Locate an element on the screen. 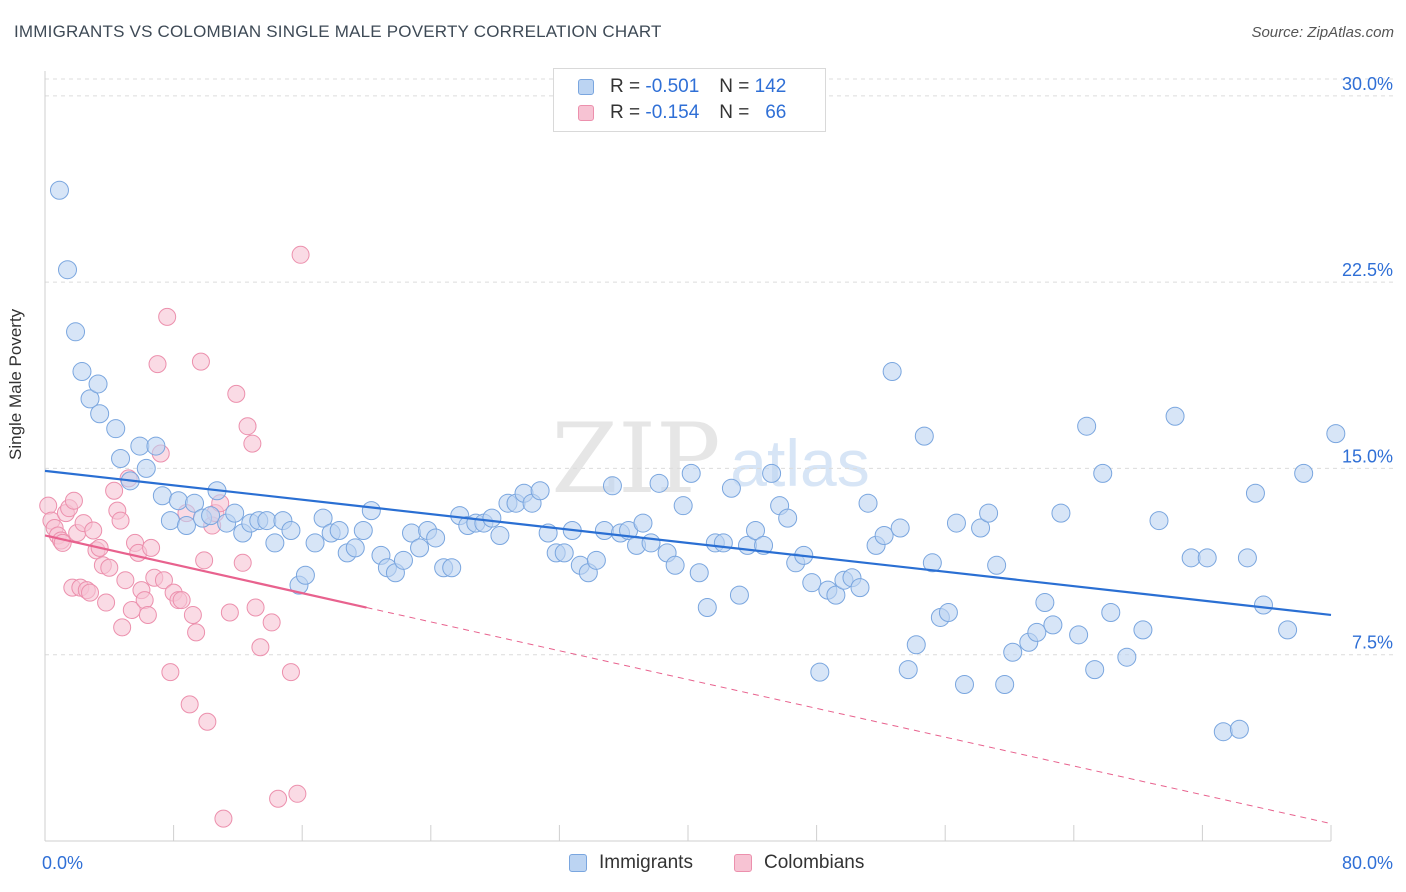 This screenshot has width=1406, height=892. legend-n-value: 142 is located at coordinates (770, 86).